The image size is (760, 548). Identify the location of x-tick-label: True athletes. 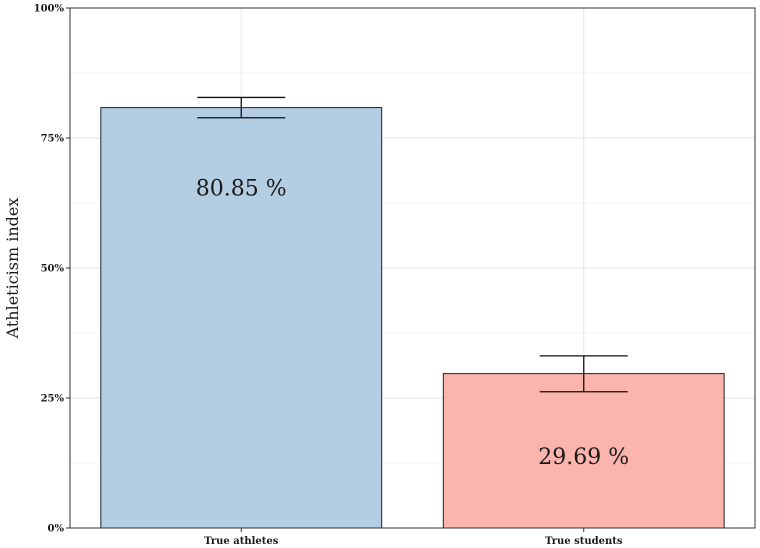
(241, 541).